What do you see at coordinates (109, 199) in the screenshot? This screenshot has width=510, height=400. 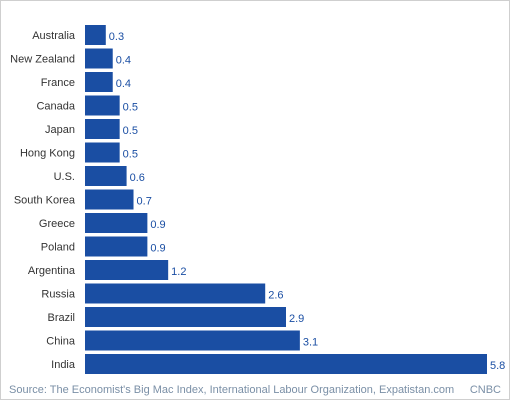 I see `bar-south-korea` at bounding box center [109, 199].